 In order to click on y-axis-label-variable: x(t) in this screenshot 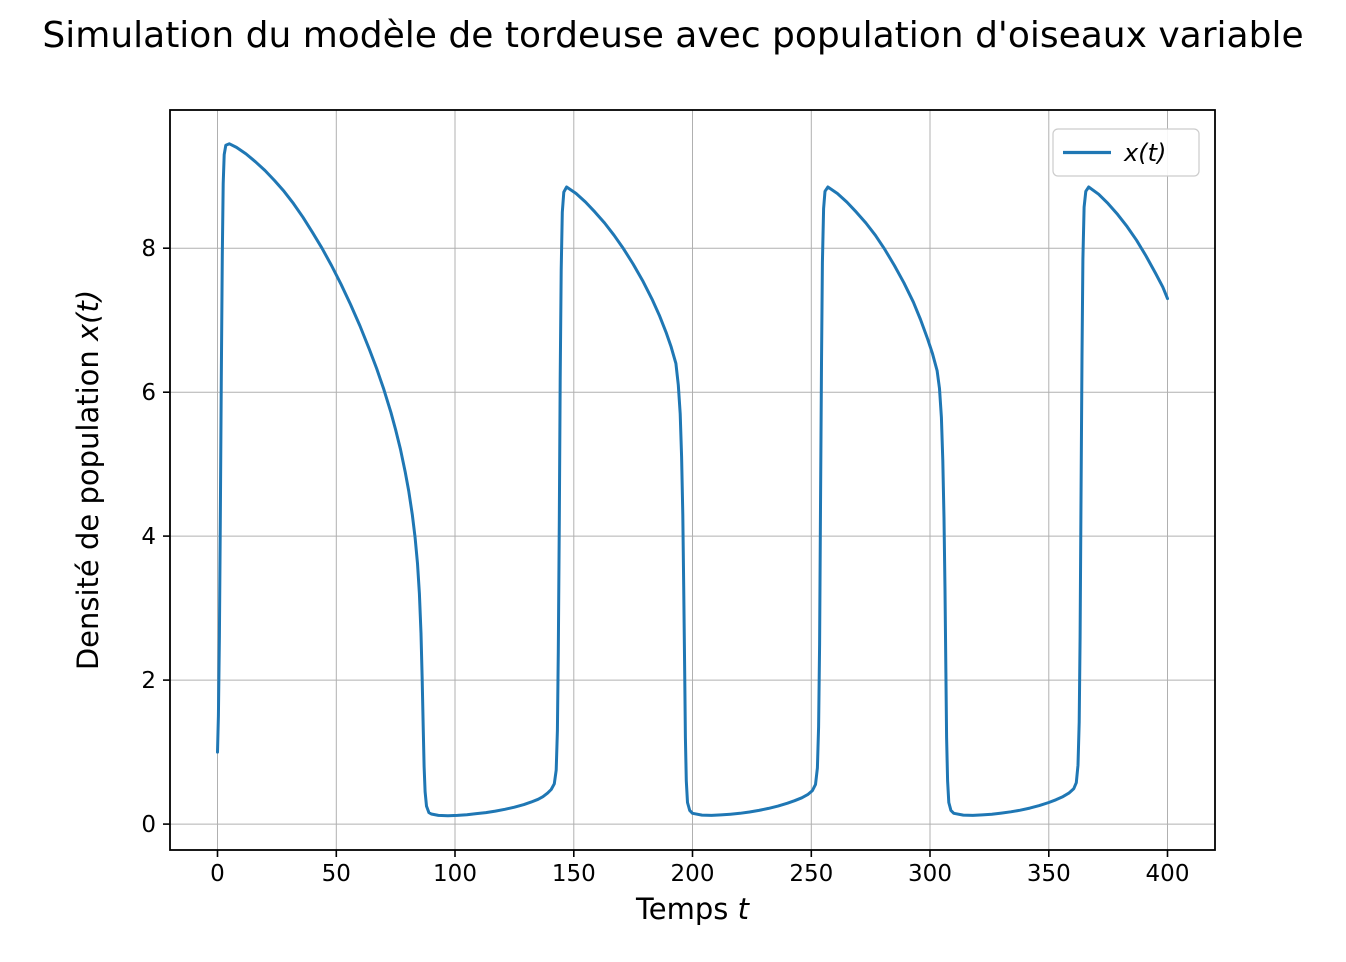, I will do `click(88, 315)`.